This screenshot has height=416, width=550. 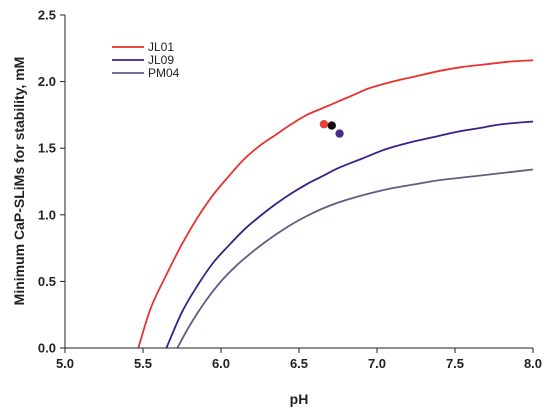 What do you see at coordinates (299, 363) in the screenshot?
I see `x-tick-label: 6.5` at bounding box center [299, 363].